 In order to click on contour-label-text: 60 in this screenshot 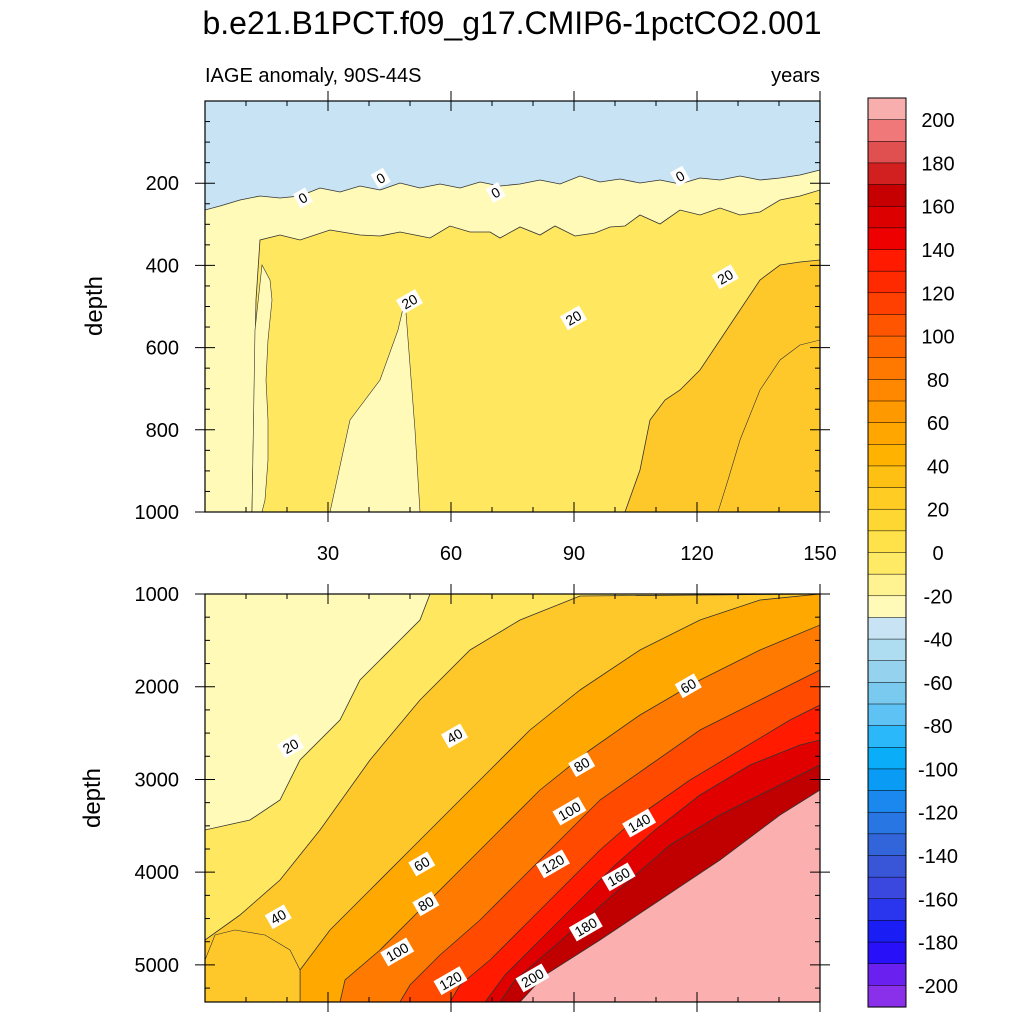, I will do `click(422, 864)`.